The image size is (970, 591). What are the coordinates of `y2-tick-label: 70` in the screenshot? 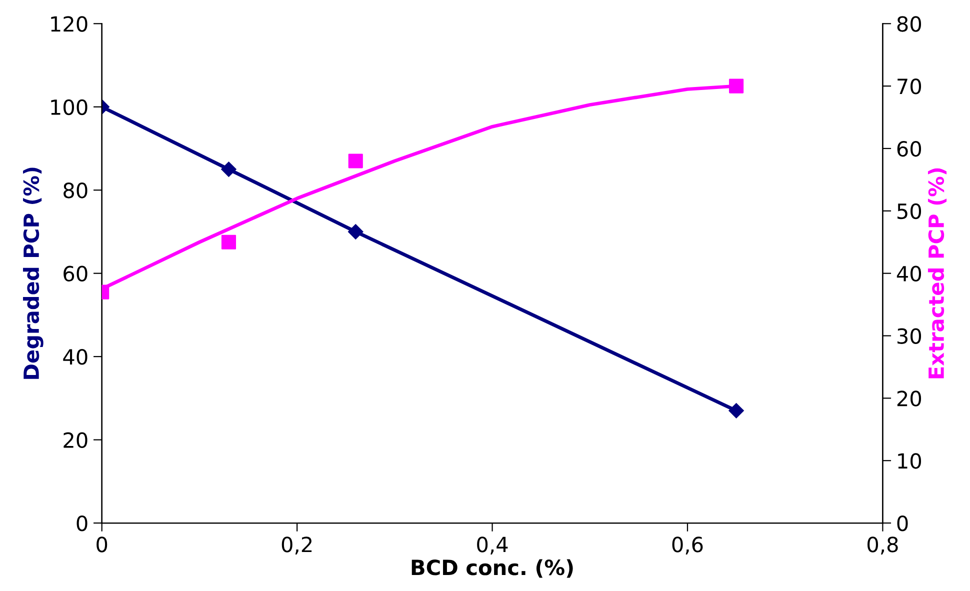 It's located at (910, 86).